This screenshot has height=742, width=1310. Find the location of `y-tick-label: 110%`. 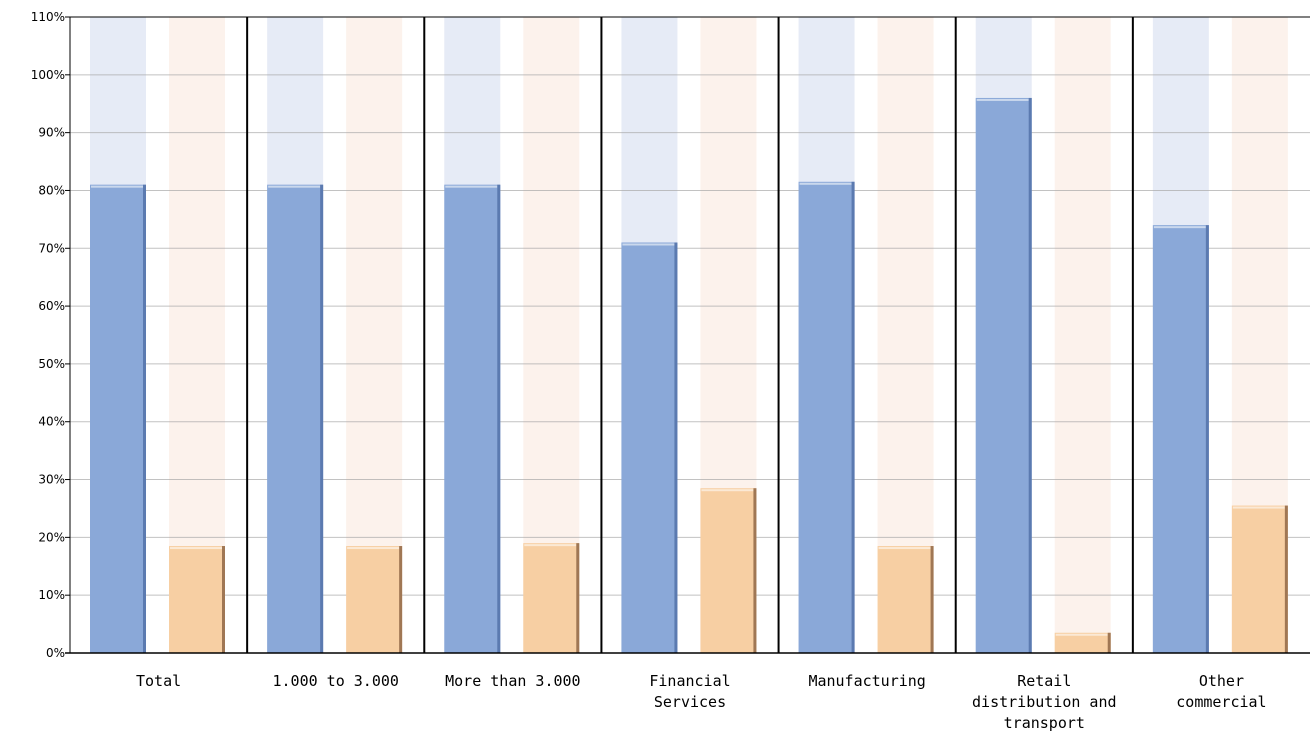

y-tick-label: 110% is located at coordinates (48, 17).